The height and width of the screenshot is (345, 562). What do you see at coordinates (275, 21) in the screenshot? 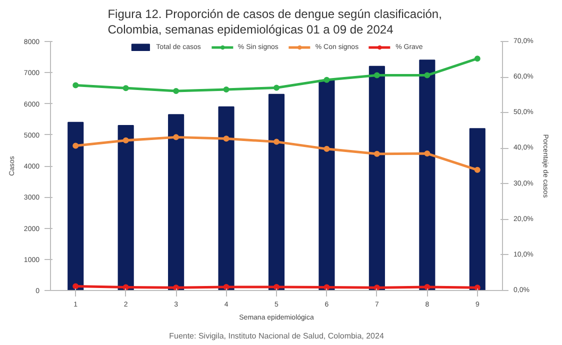
I see `chart-title: Figura 12. Proporción de casos de dengue según clasificación, Colombia, semanas epidemiológicas 01 a 09 de 2024` at bounding box center [275, 21].